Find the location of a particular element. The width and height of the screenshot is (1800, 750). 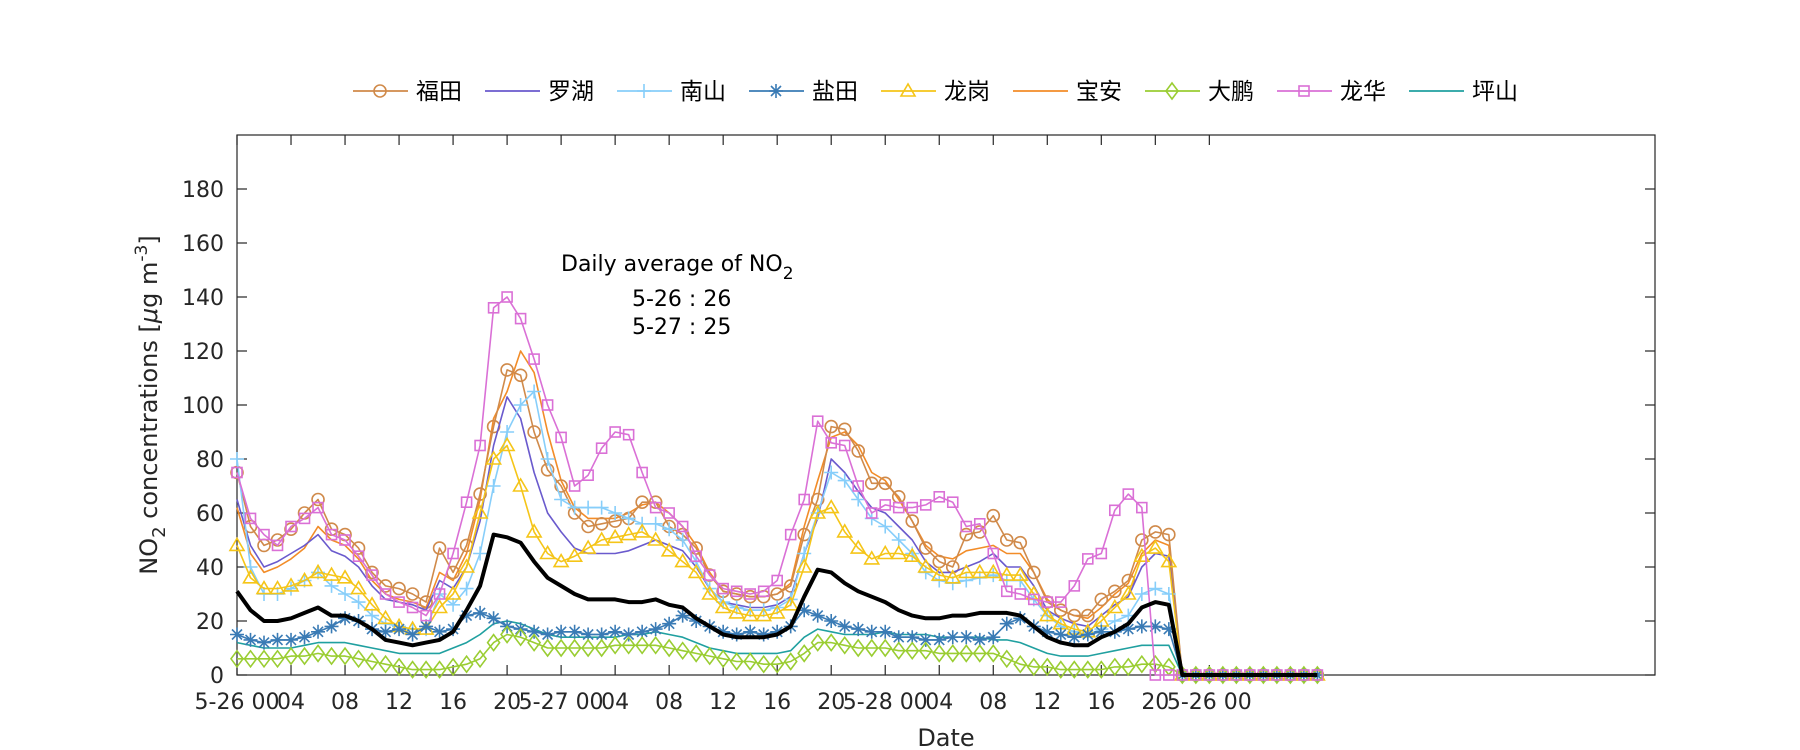

legend-label: 福田 is located at coordinates (439, 92).